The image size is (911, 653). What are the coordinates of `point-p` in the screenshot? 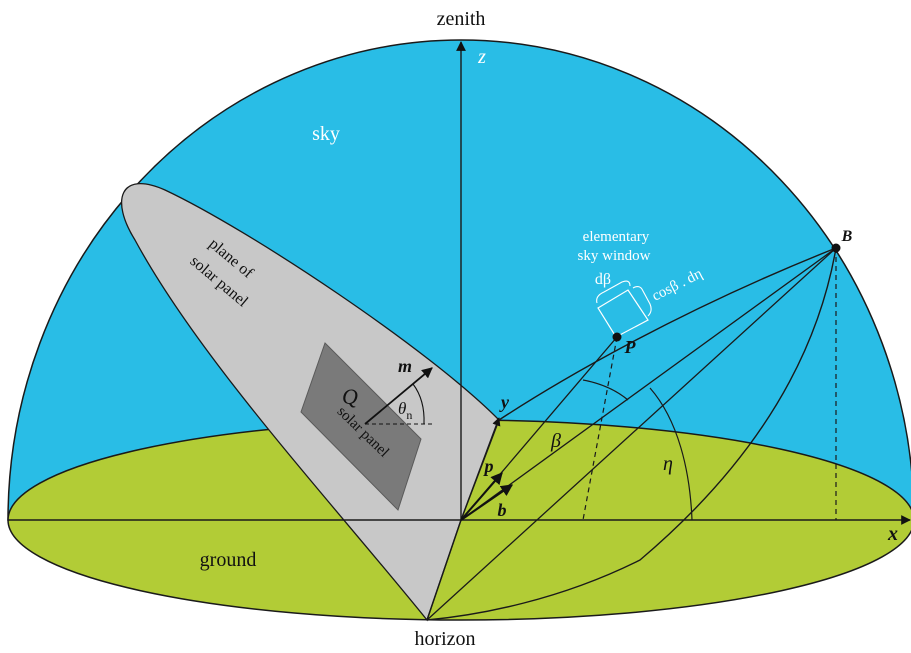 It's located at (617, 337).